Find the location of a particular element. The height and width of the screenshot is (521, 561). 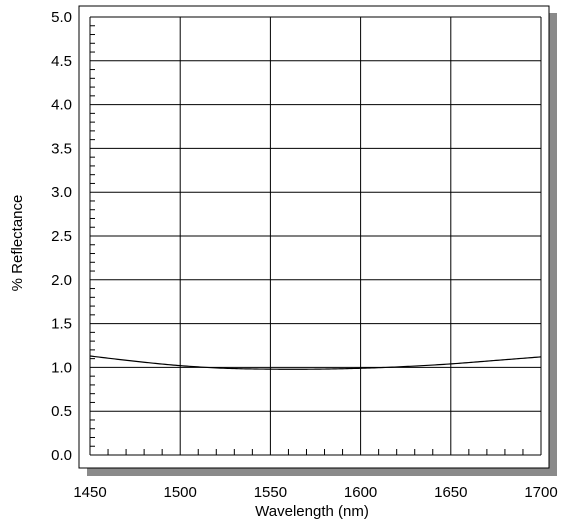

y-tick-label: 3.5 is located at coordinates (61, 148).